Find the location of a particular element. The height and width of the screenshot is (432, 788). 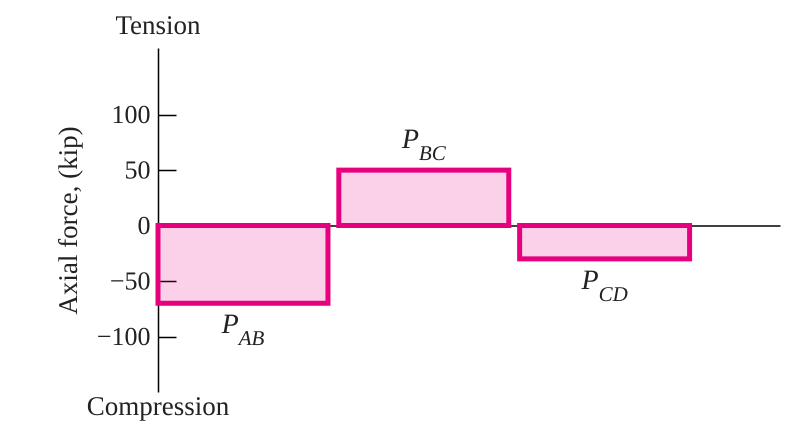

y-tick-label: 50 is located at coordinates (137, 170).